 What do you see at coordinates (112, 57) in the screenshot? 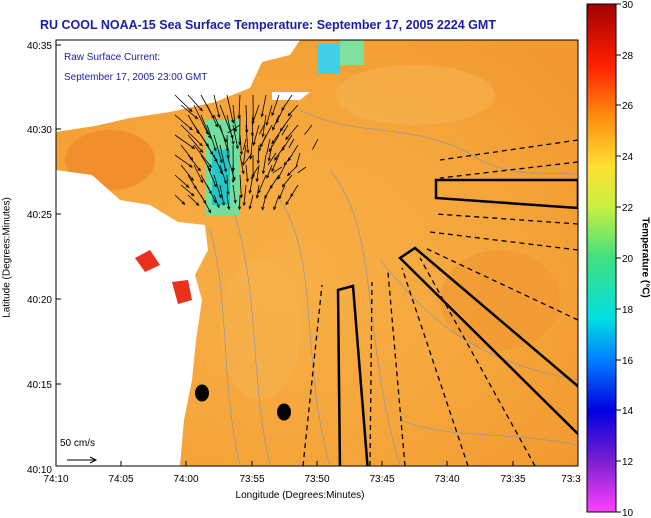
I see `legend-line-1: Raw Surface Current:` at bounding box center [112, 57].